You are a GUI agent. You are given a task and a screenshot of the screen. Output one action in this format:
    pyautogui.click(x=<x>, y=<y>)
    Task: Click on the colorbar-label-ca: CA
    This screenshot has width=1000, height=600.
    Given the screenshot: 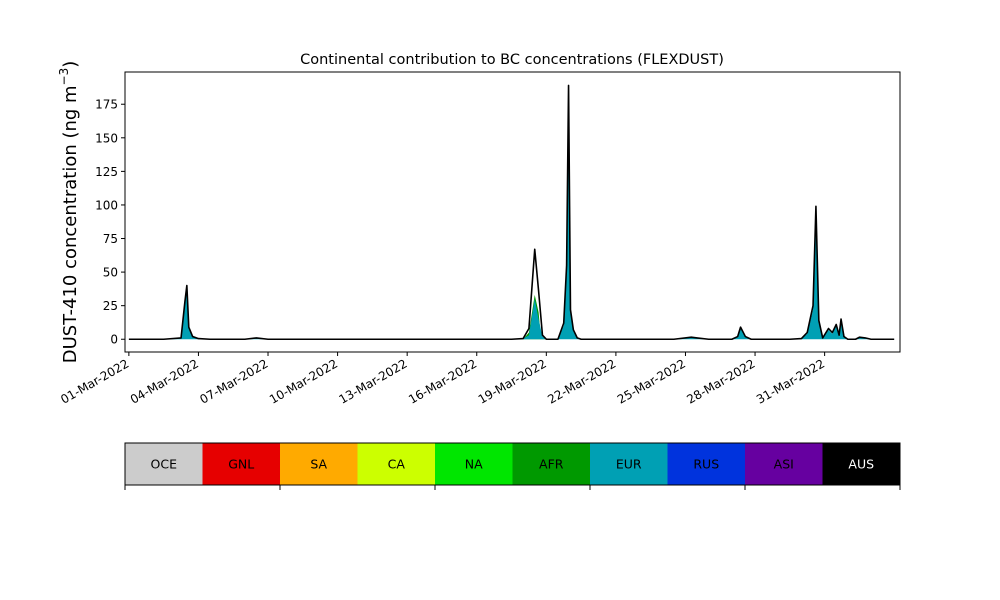 What is the action you would take?
    pyautogui.click(x=397, y=464)
    